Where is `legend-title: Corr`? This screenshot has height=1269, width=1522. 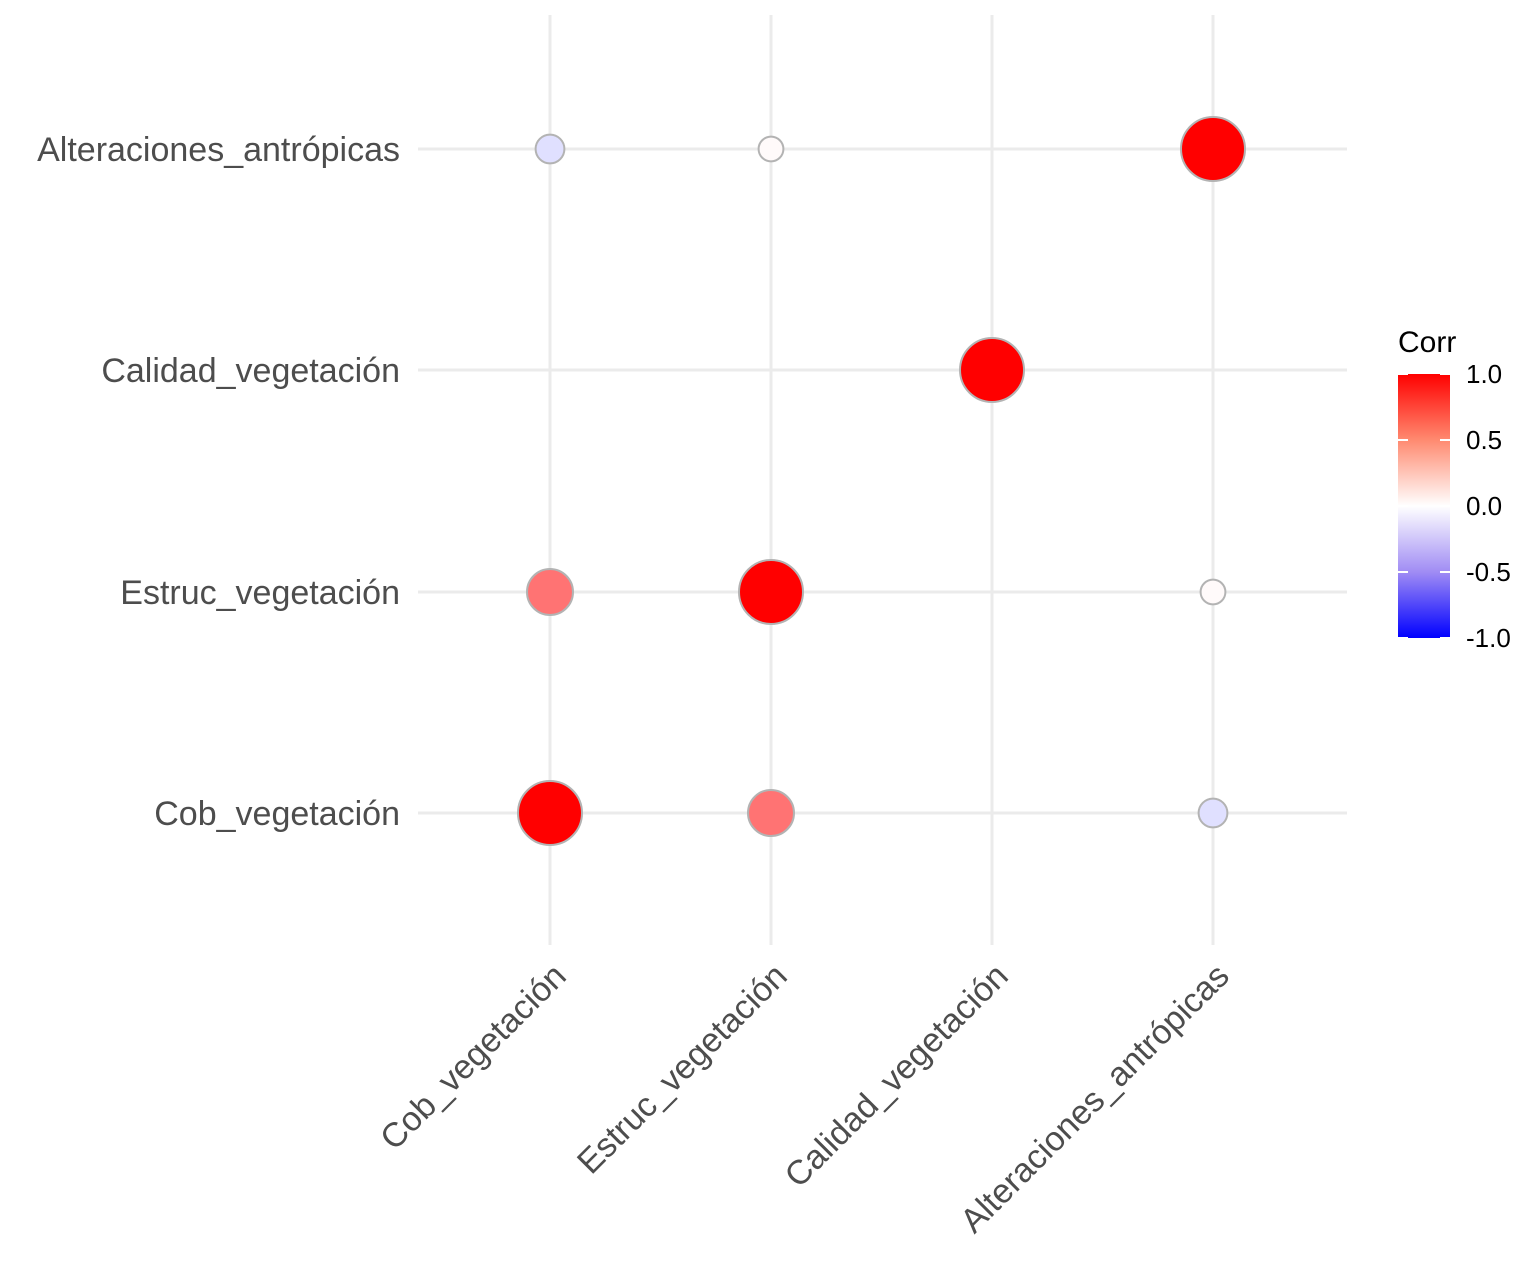 legend-title: Corr is located at coordinates (1427, 342).